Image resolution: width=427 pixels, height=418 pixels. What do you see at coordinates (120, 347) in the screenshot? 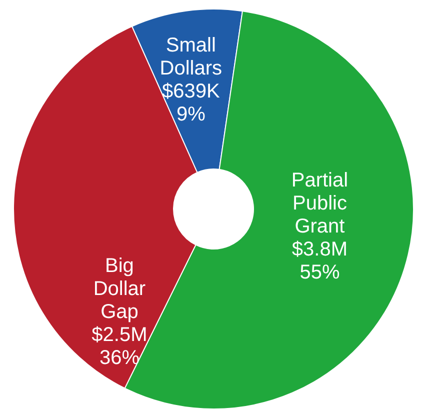
I see `data-label: $2.5M 36%` at bounding box center [120, 347].